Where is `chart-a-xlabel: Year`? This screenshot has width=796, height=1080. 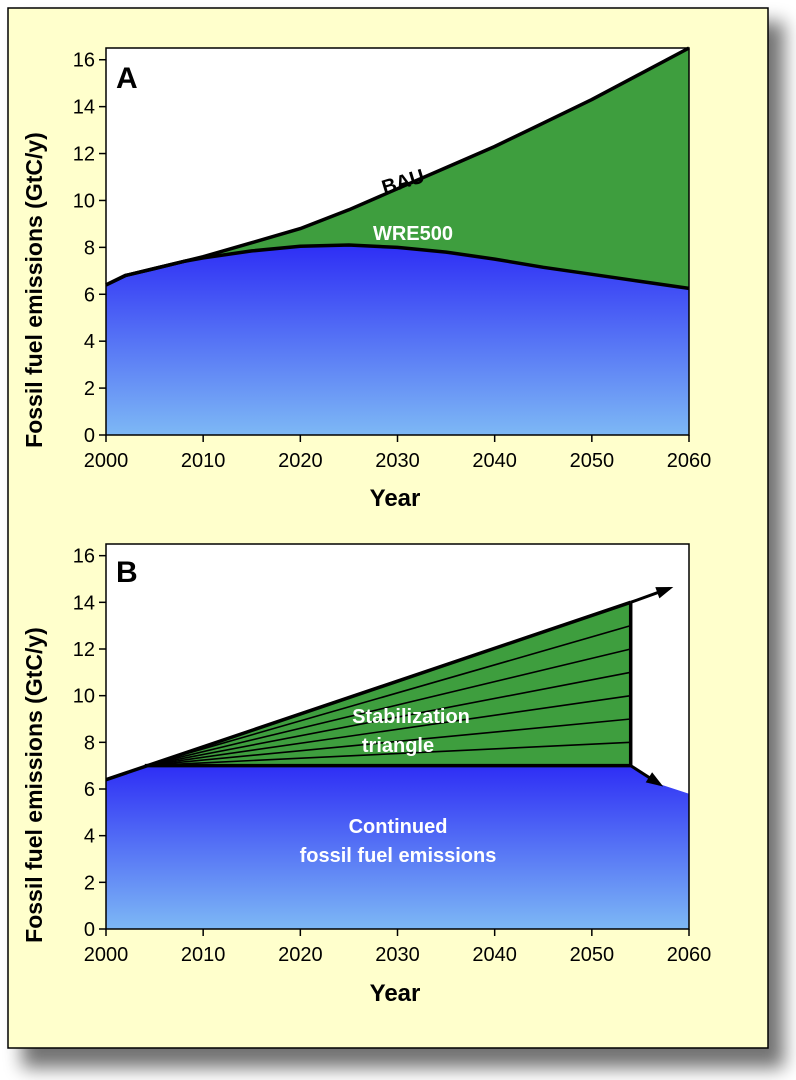
chart-a-xlabel: Year is located at coordinates (395, 498).